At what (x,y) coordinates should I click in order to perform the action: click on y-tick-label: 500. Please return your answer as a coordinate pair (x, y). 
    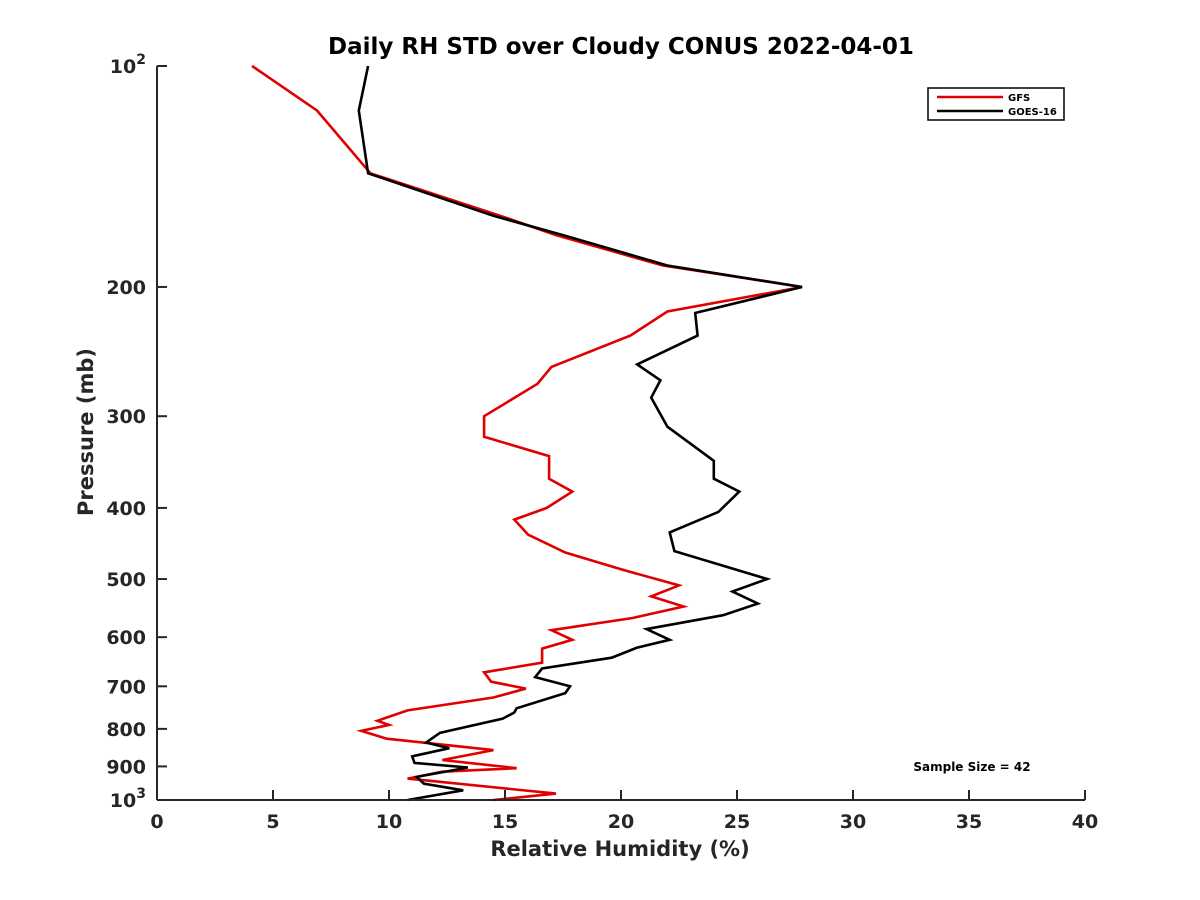
    Looking at the image, I should click on (126, 580).